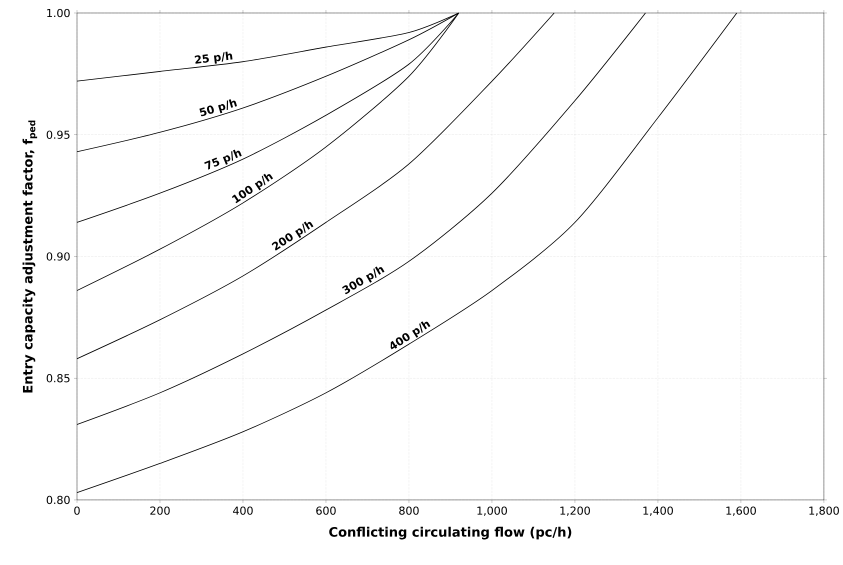 This screenshot has width=843, height=565. Describe the element at coordinates (824, 511) in the screenshot. I see `x-tick-label: 1,800` at that location.